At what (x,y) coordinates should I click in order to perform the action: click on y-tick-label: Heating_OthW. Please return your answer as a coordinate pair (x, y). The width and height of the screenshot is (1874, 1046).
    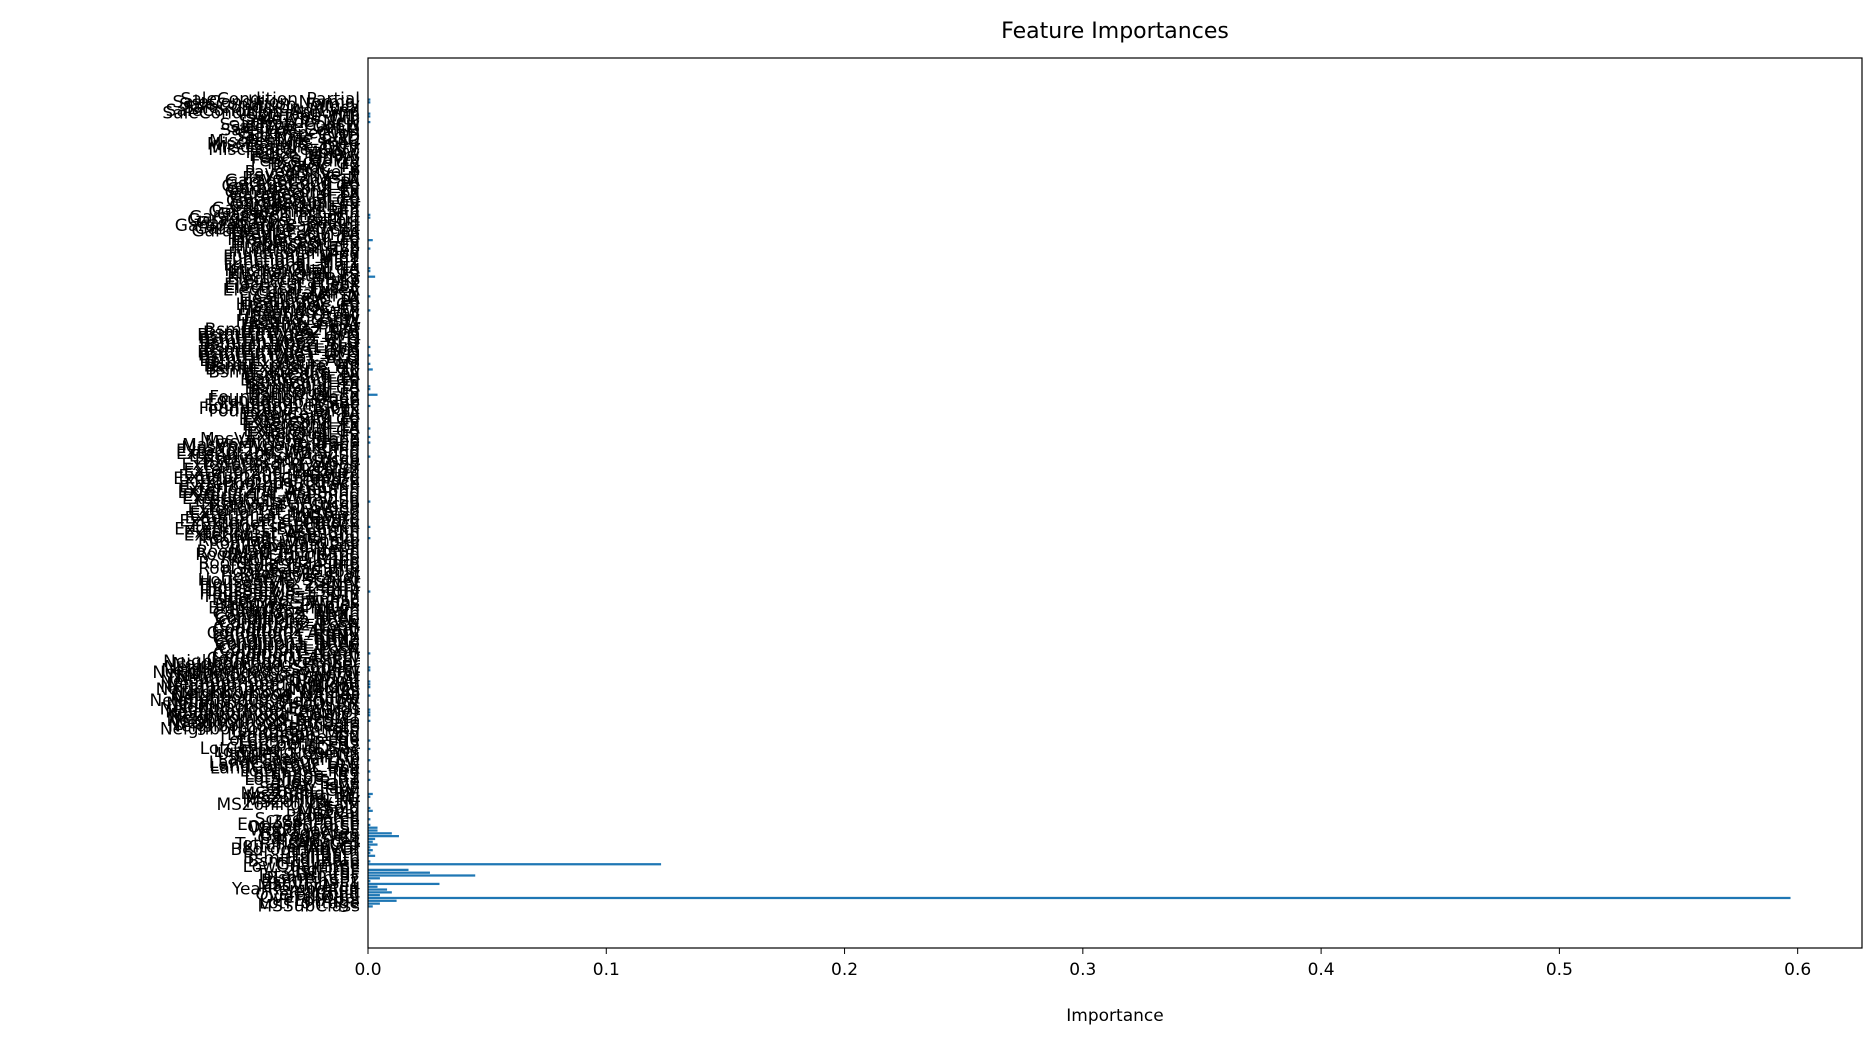
    Looking at the image, I should click on (298, 316).